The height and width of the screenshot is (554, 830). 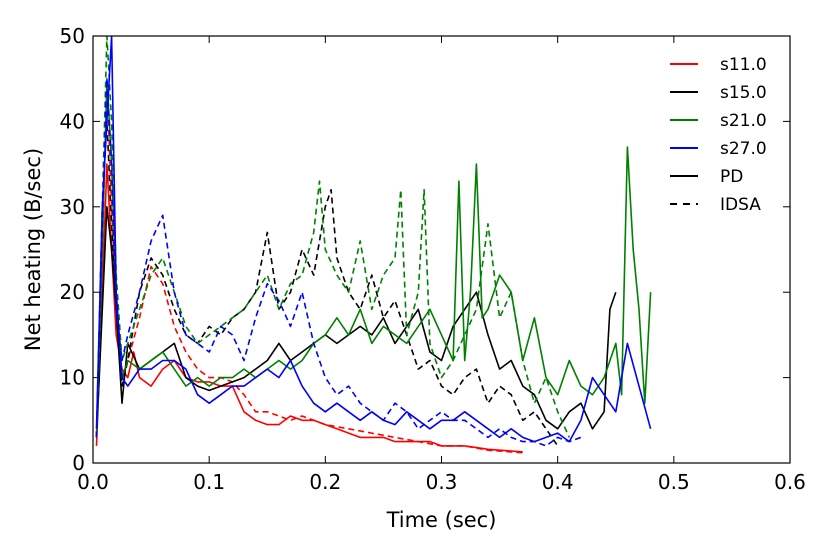 I want to click on x-tick-label: 0.0, so click(x=93, y=482).